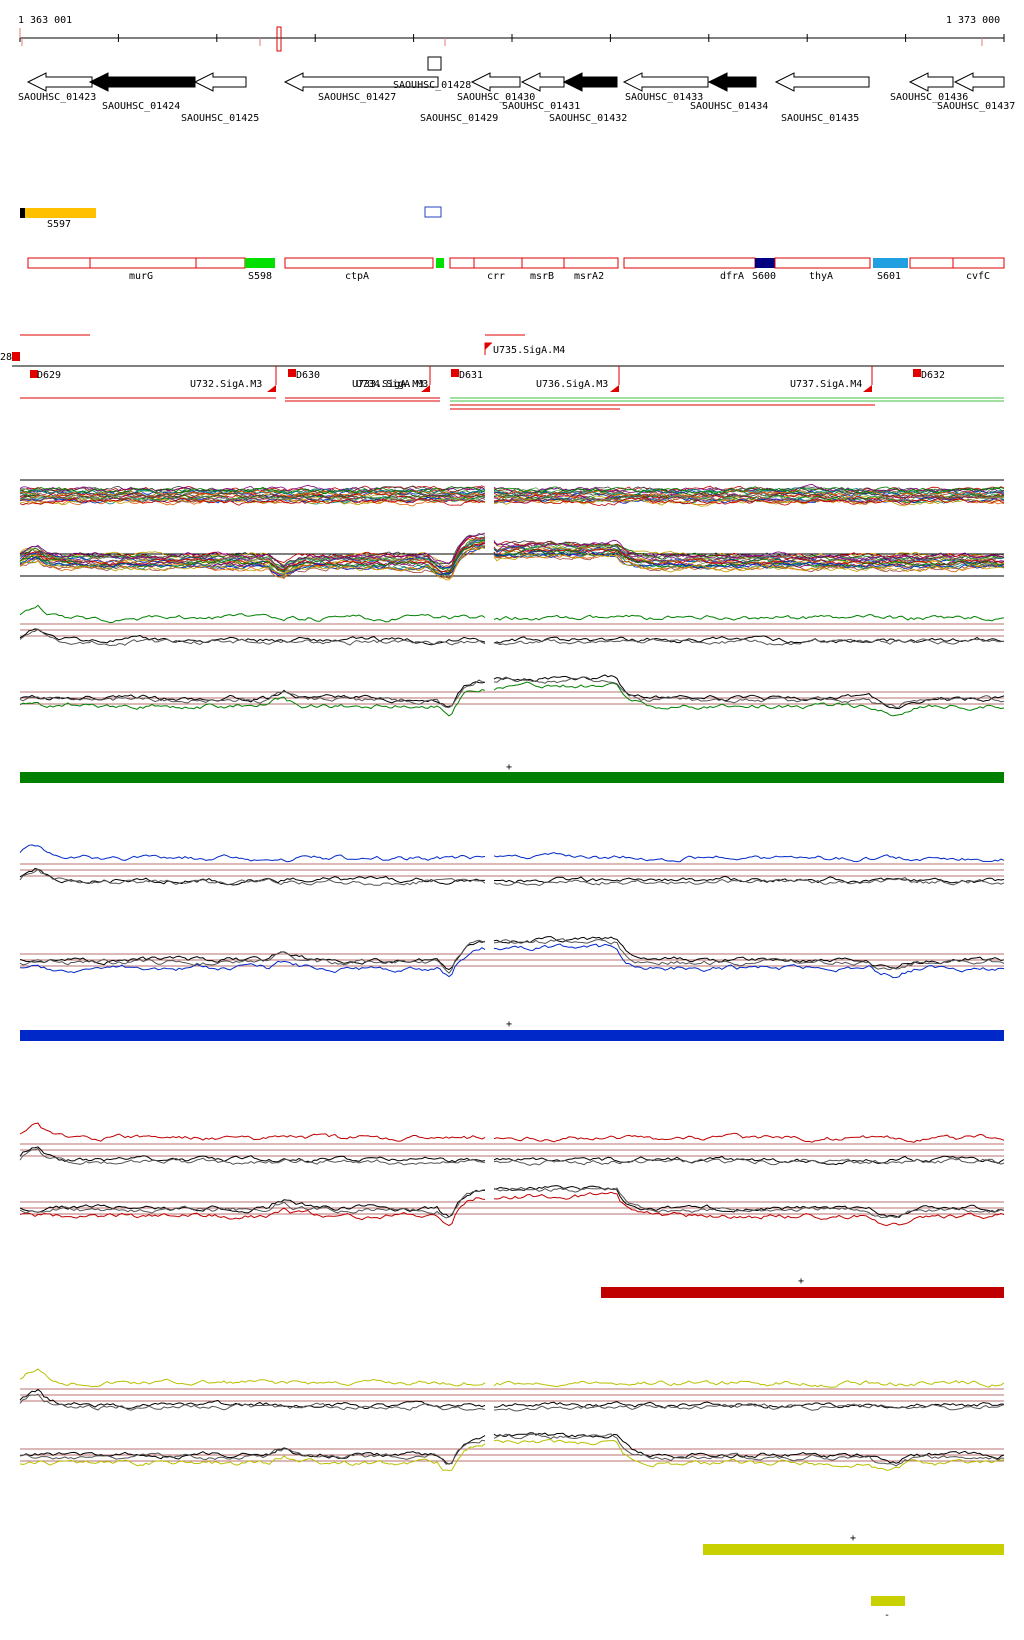  I want to click on promoter-label: U737.SigA.M4, so click(826, 384).